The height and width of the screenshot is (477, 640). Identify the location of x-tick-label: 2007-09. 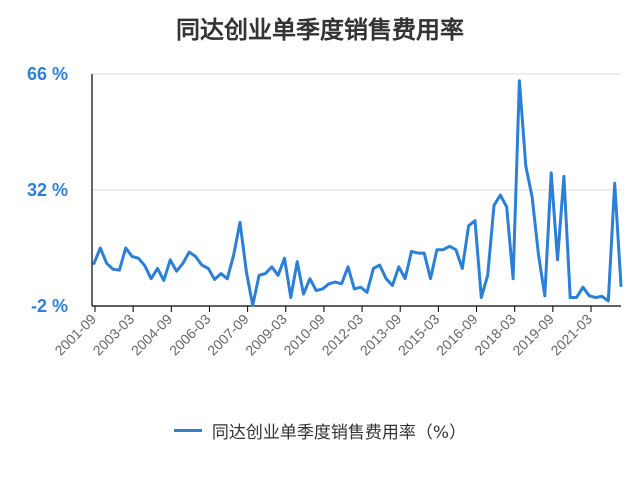
(228, 335).